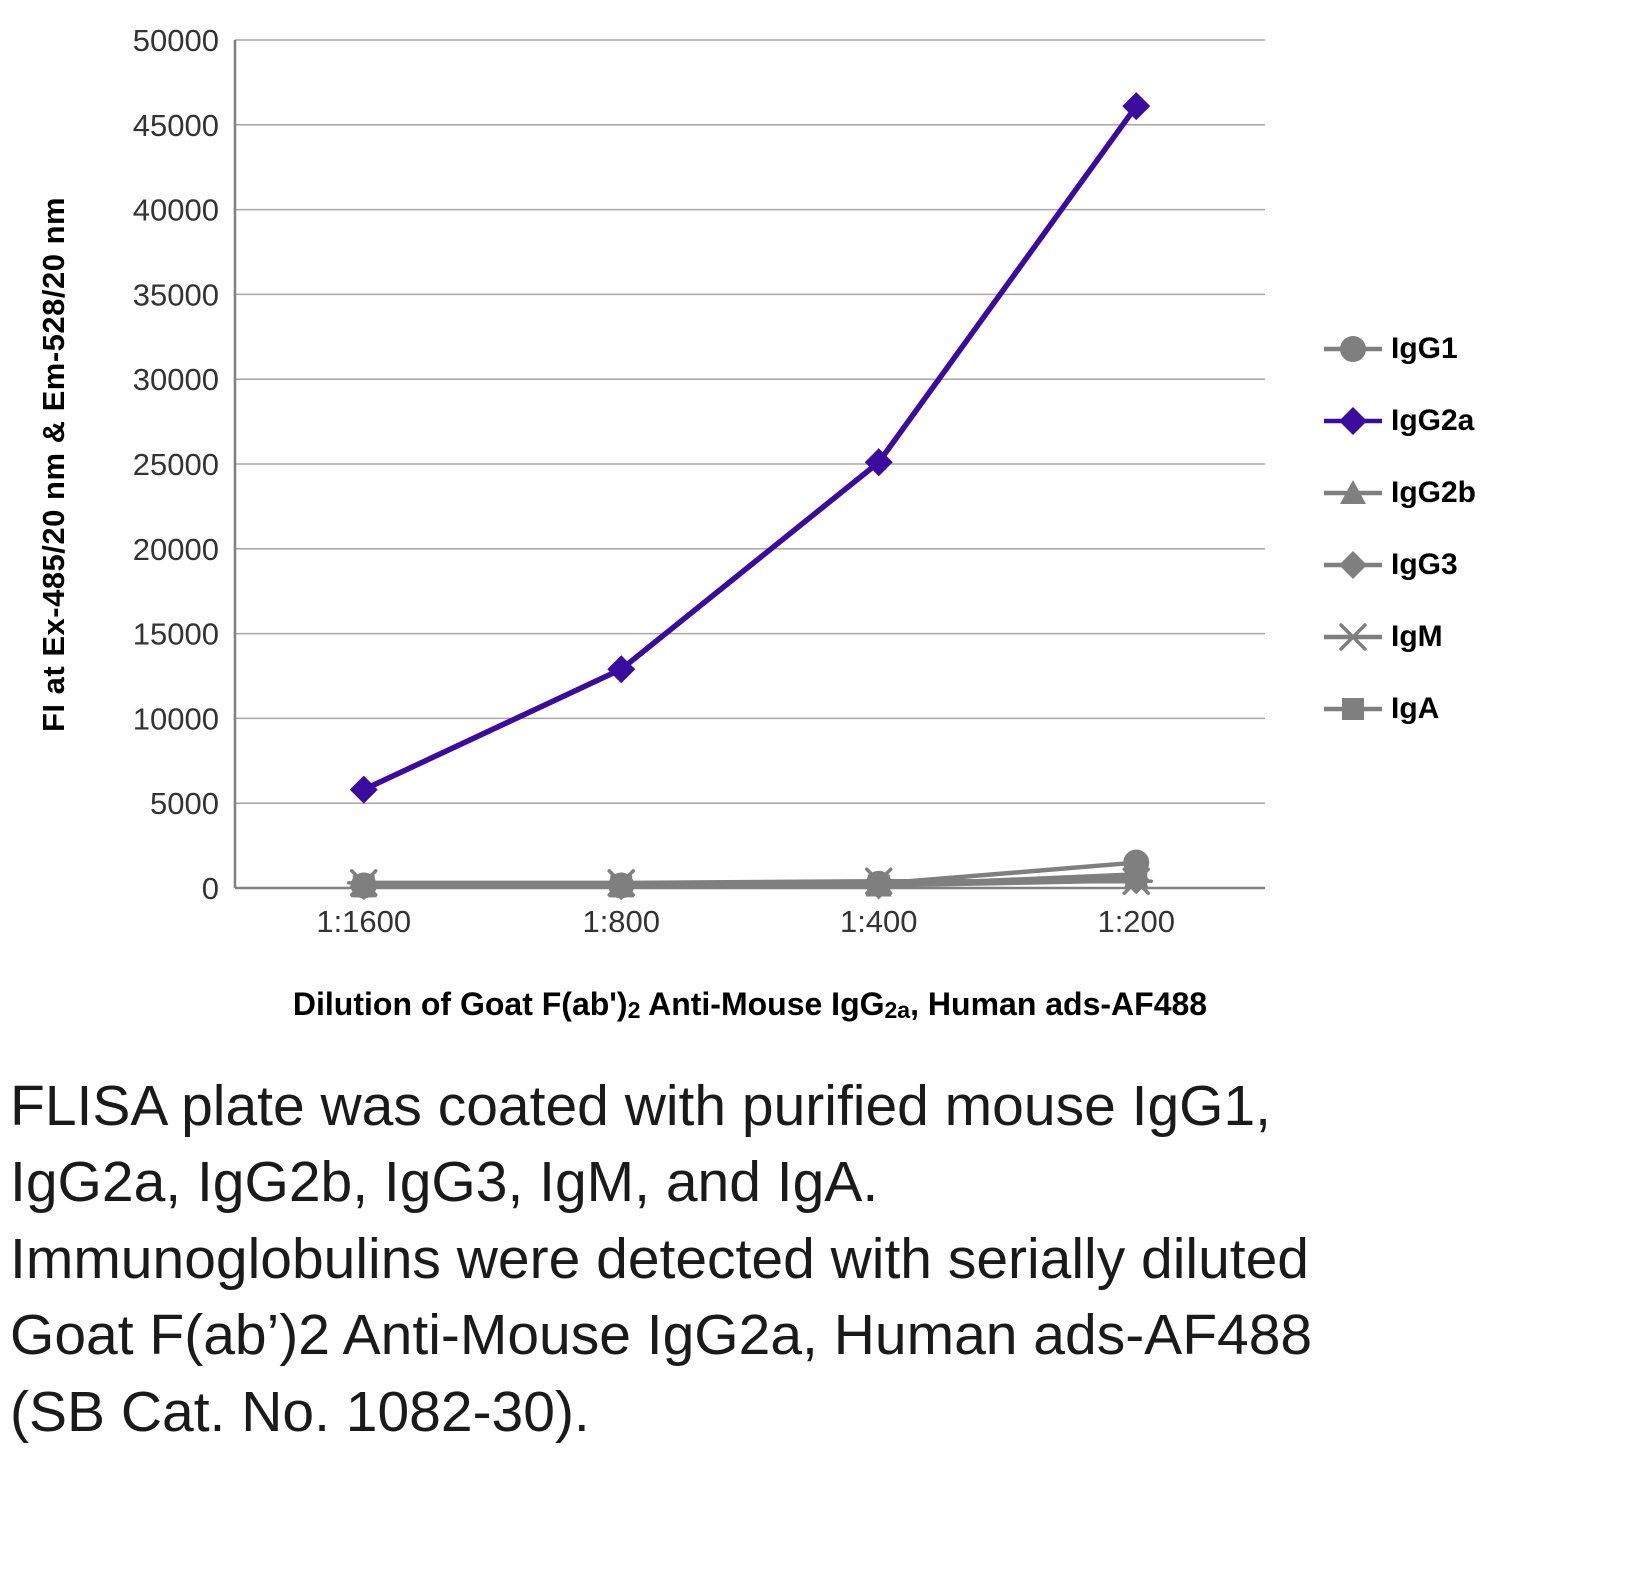 This screenshot has height=1589, width=1633. I want to click on legend-item-igg2a: IgG2a, so click(1399, 421).